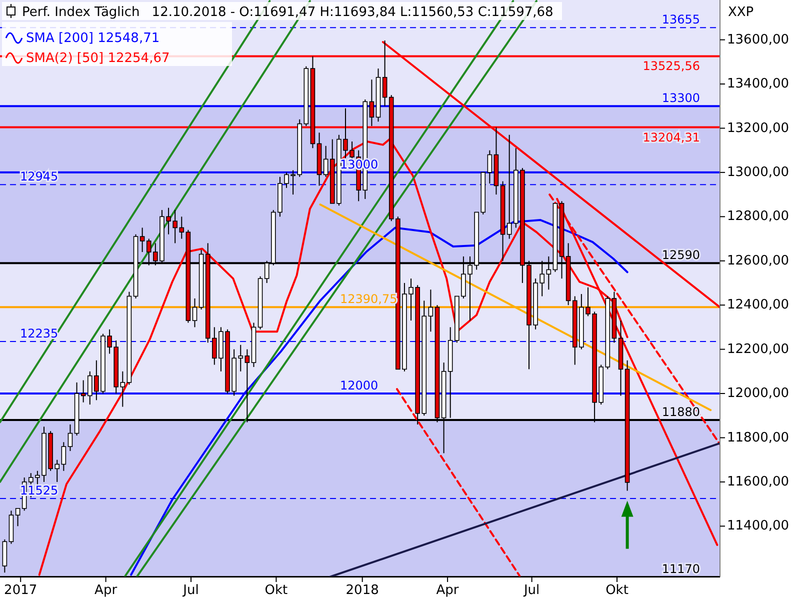 Image resolution: width=800 pixels, height=600 pixels. What do you see at coordinates (681, 98) in the screenshot?
I see `ref-line-label: 13300` at bounding box center [681, 98].